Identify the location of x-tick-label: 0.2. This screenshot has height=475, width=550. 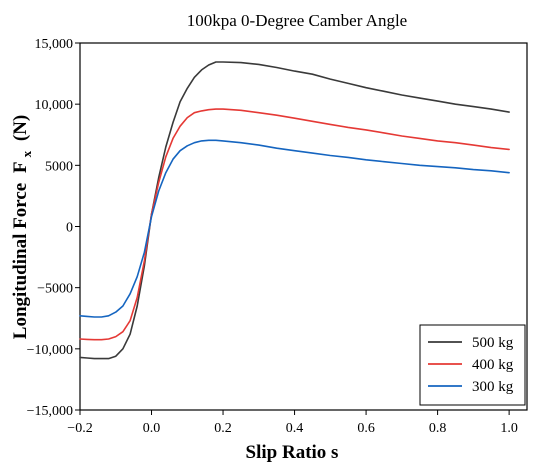
(223, 428).